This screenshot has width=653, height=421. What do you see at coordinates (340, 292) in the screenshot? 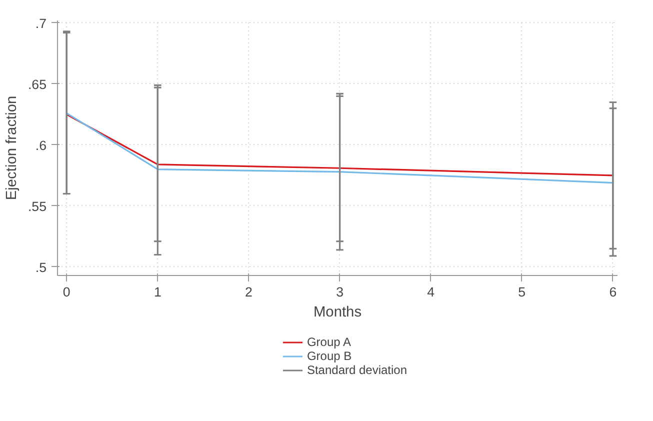
I see `x-tick-label: 3` at bounding box center [340, 292].